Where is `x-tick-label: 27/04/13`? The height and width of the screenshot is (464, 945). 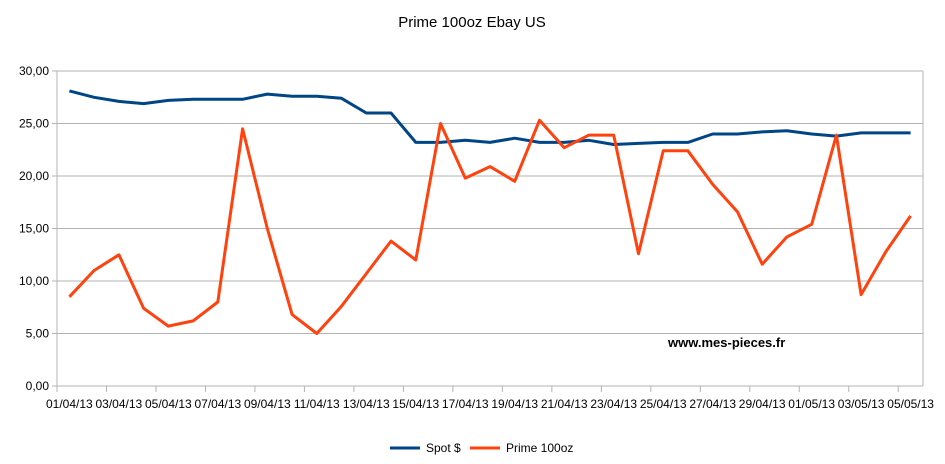 x-tick-label: 27/04/13 is located at coordinates (712, 404).